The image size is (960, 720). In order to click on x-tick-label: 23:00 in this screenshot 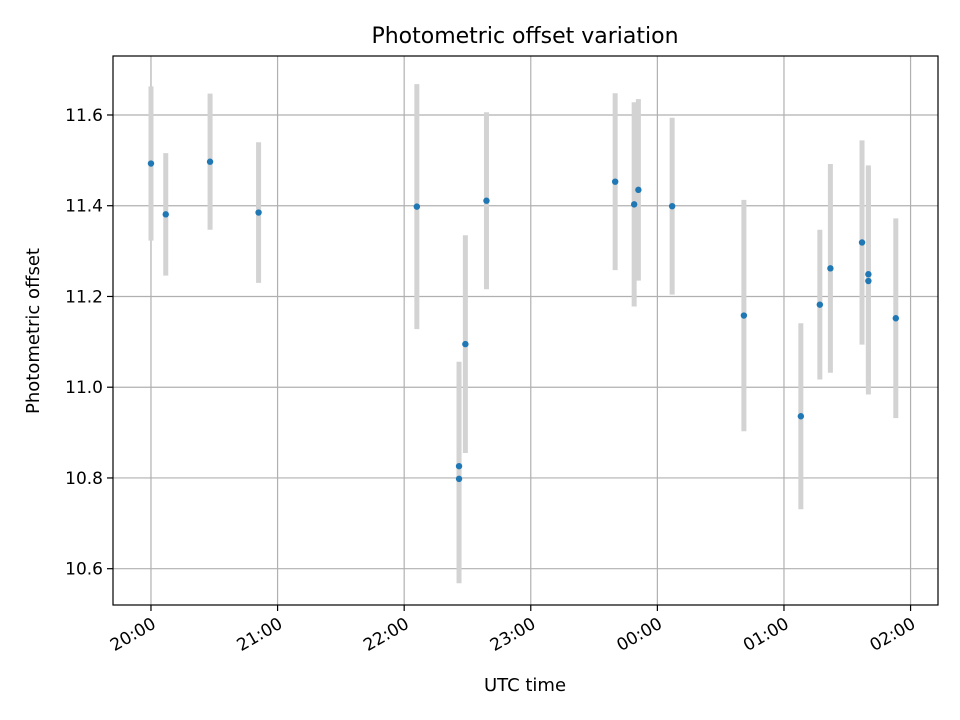, I will do `click(513, 635)`.